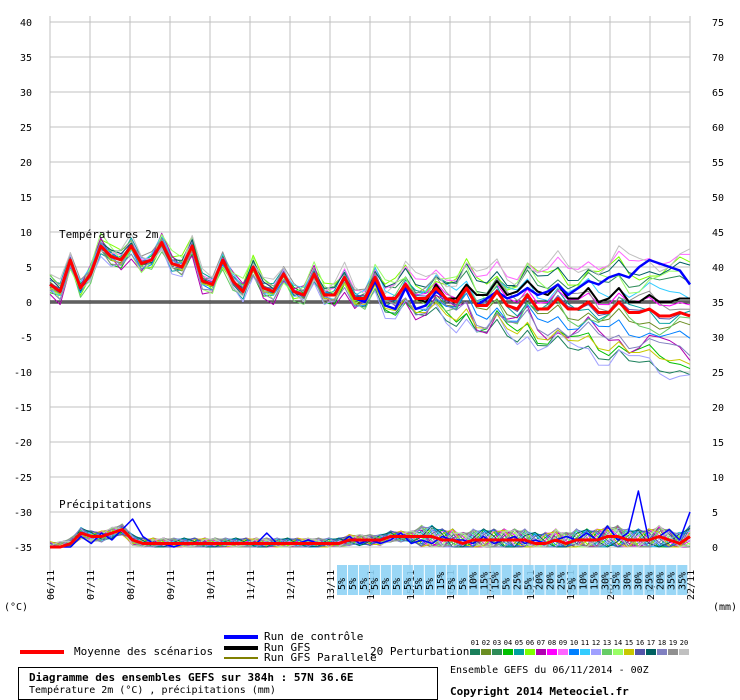 The height and width of the screenshot is (700, 740). What do you see at coordinates (718, 128) in the screenshot?
I see `right-tick-label: 60` at bounding box center [718, 128].